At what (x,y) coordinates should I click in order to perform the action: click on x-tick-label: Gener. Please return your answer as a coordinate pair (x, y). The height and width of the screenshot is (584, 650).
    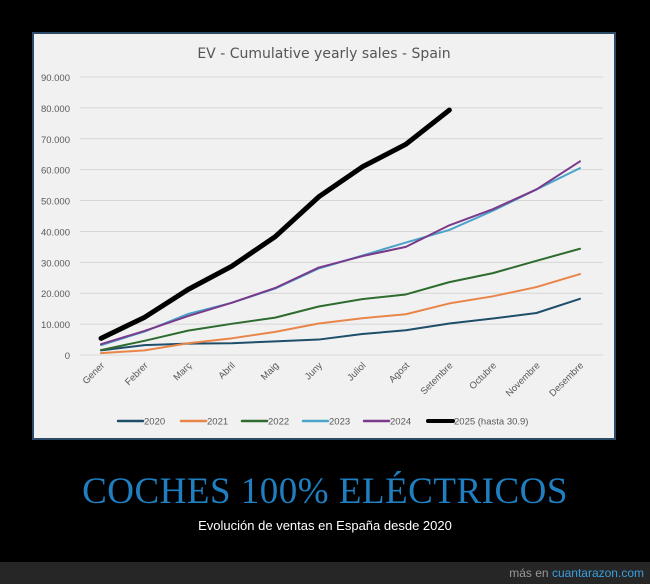
    Looking at the image, I should click on (94, 373).